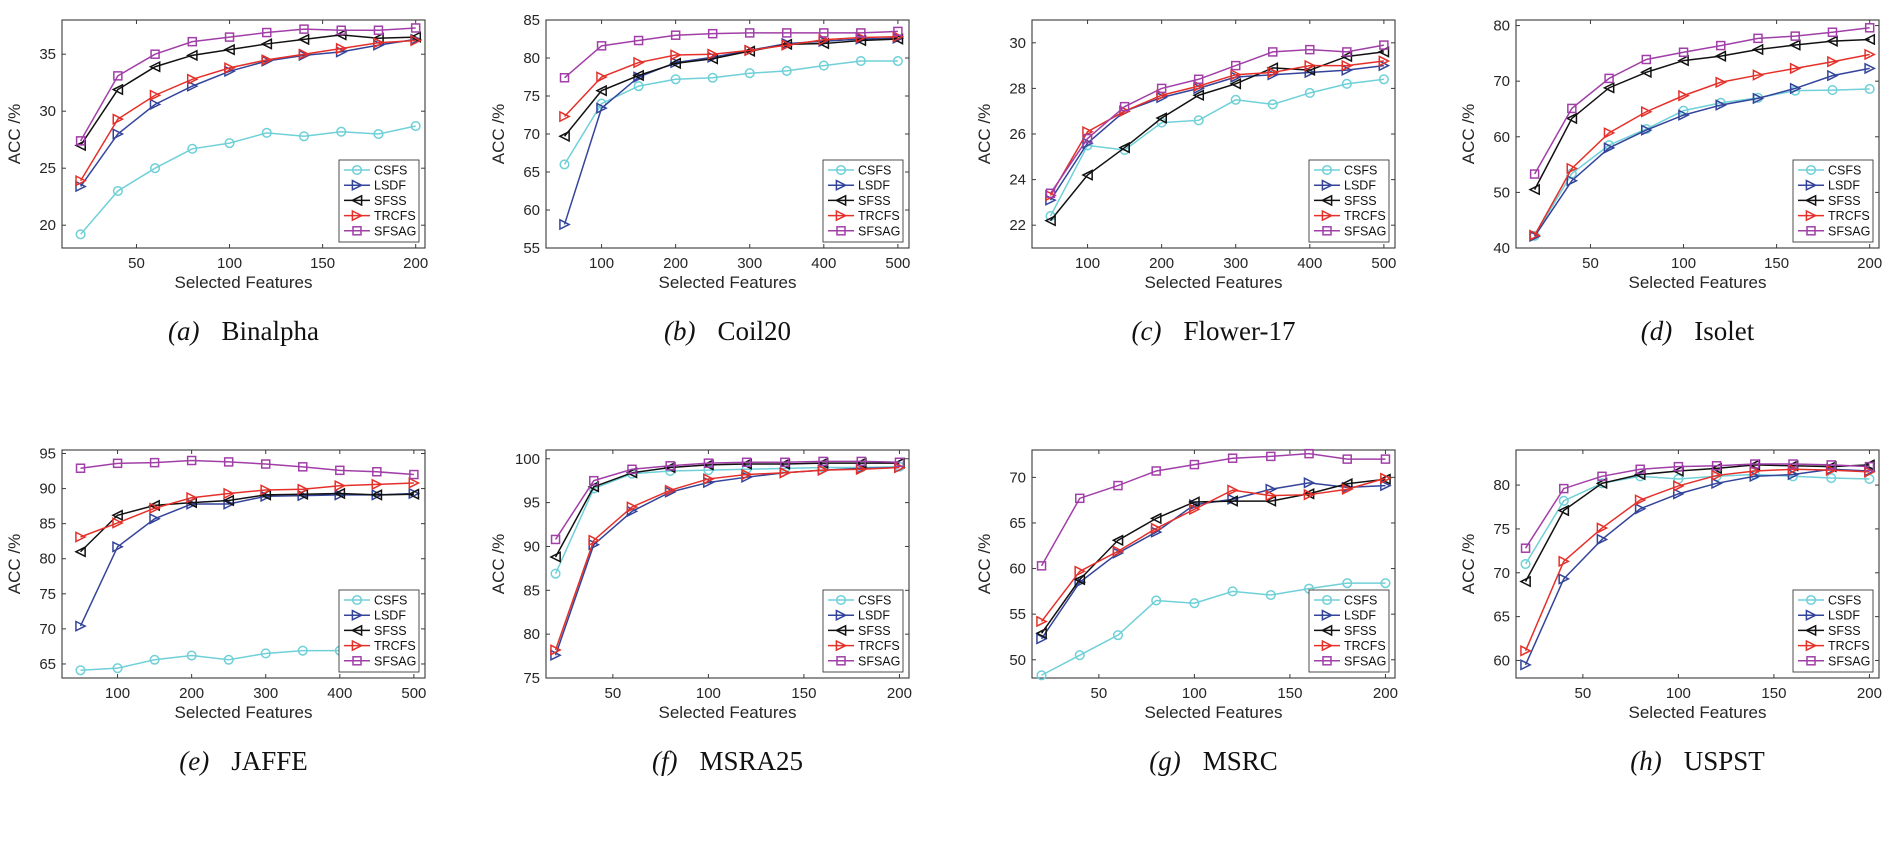 The height and width of the screenshot is (861, 1902). I want to click on x-tick-label: 50, so click(1590, 263).